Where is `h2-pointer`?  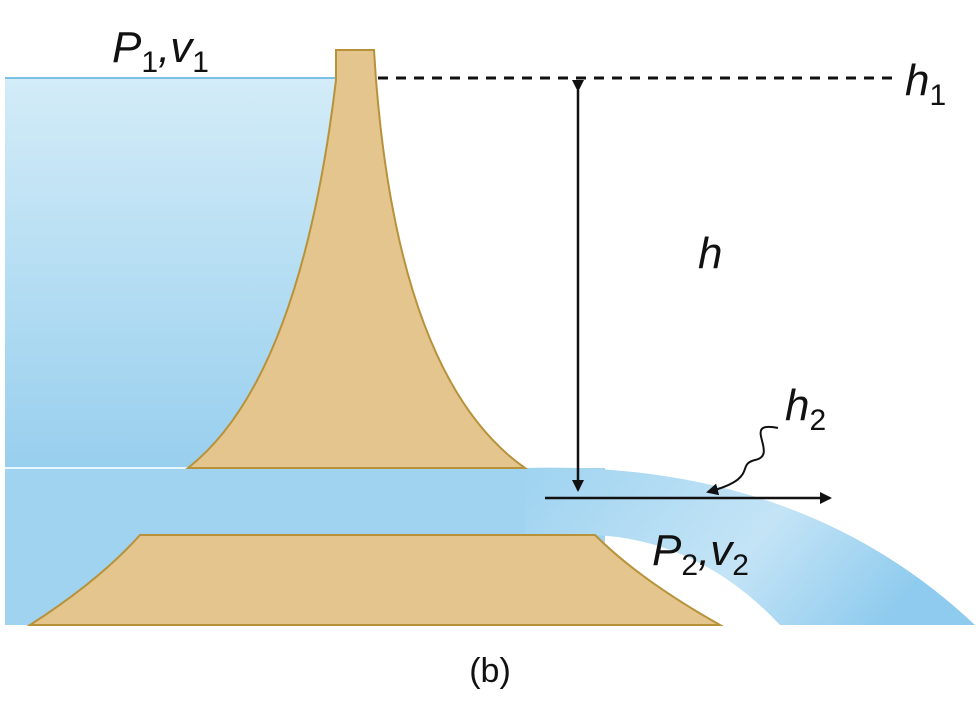 h2-pointer is located at coordinates (742, 460).